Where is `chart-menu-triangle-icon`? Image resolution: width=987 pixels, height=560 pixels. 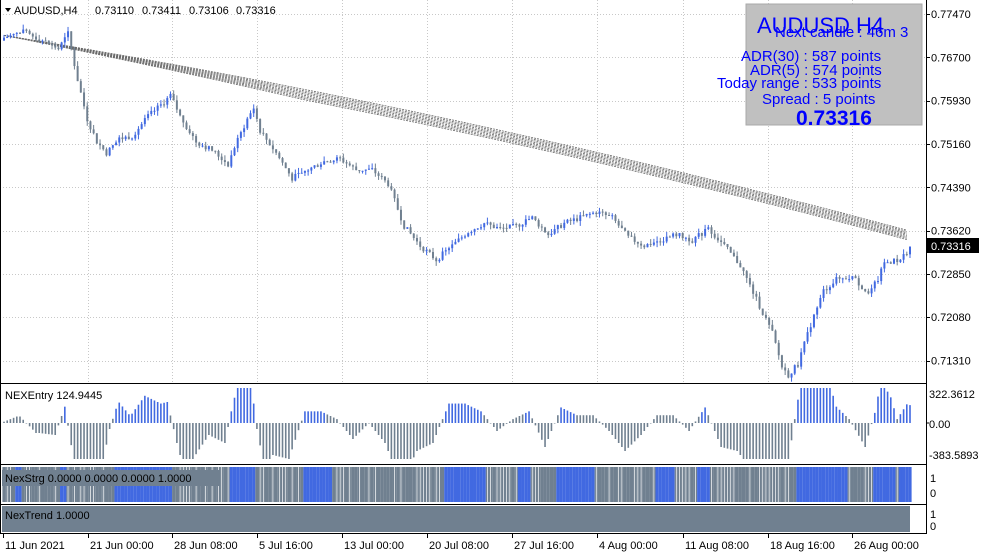 chart-menu-triangle-icon is located at coordinates (8, 10).